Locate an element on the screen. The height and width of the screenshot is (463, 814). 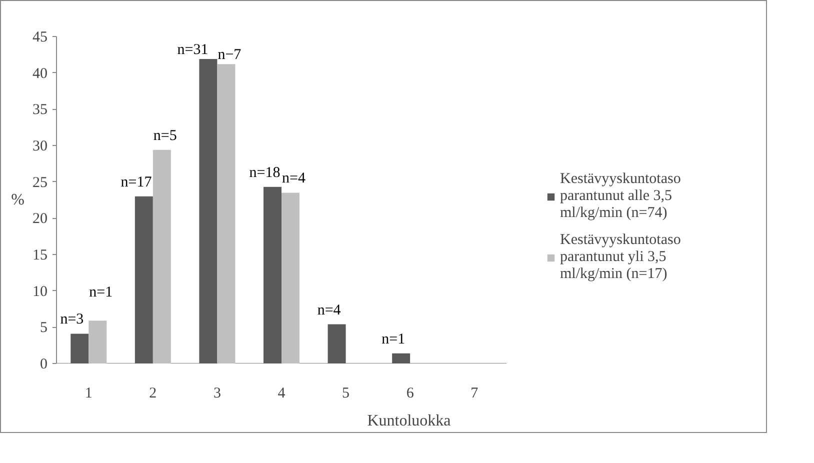
legend-label: Kestävyyskuntotaso parantunut alle 3,5 ml/kg/min (n=74) is located at coordinates (620, 196).